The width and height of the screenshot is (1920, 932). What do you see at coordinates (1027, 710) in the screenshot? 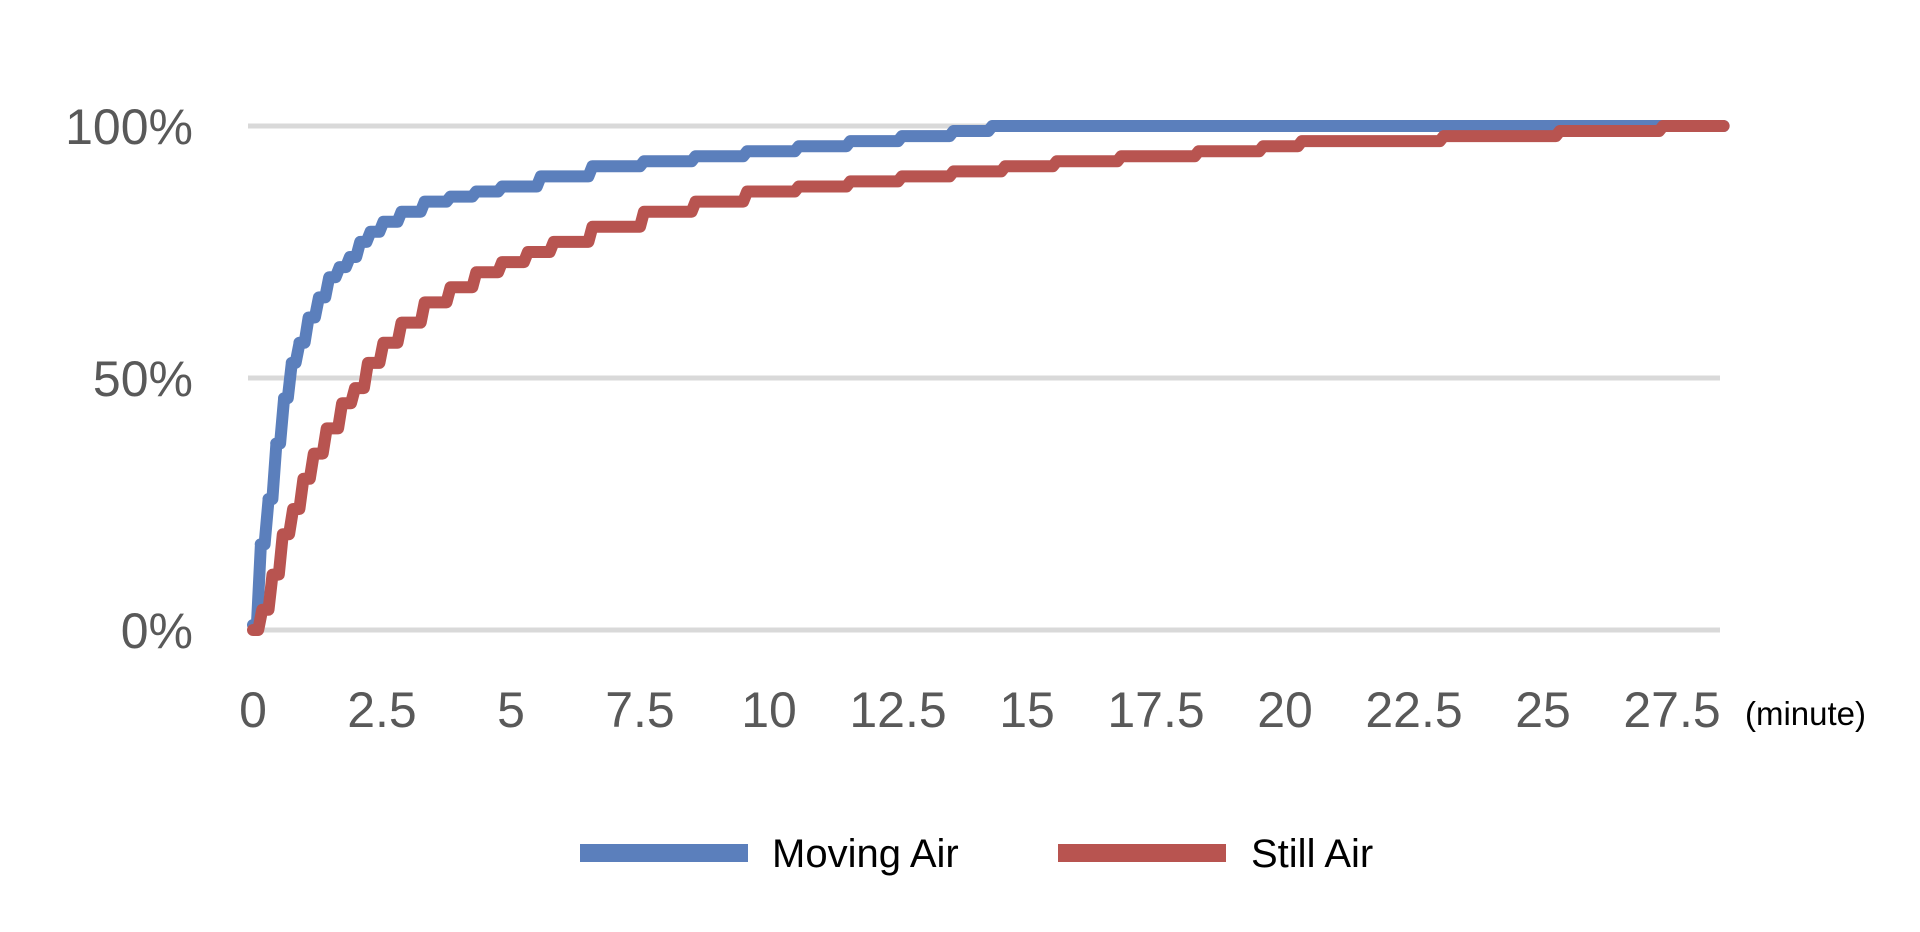
I see `x-tick-label: 15` at bounding box center [1027, 710].